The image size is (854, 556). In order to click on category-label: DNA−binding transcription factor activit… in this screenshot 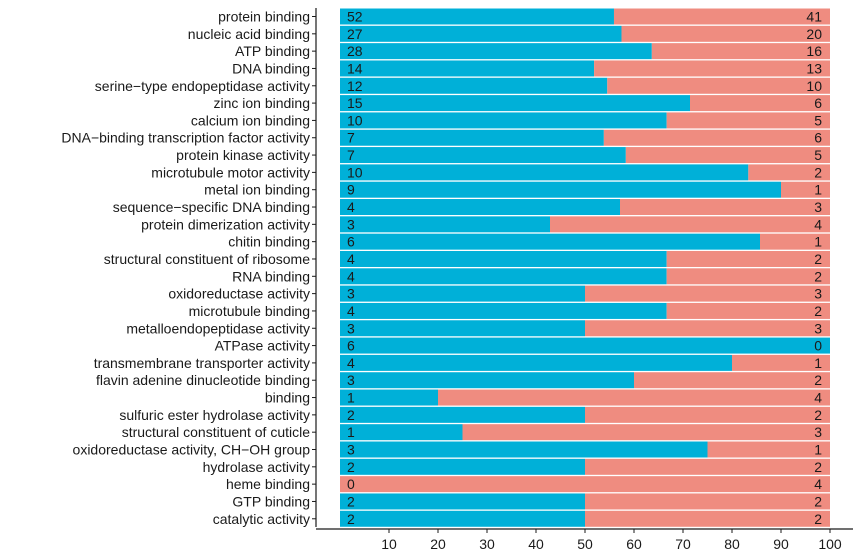, I will do `click(185, 138)`.